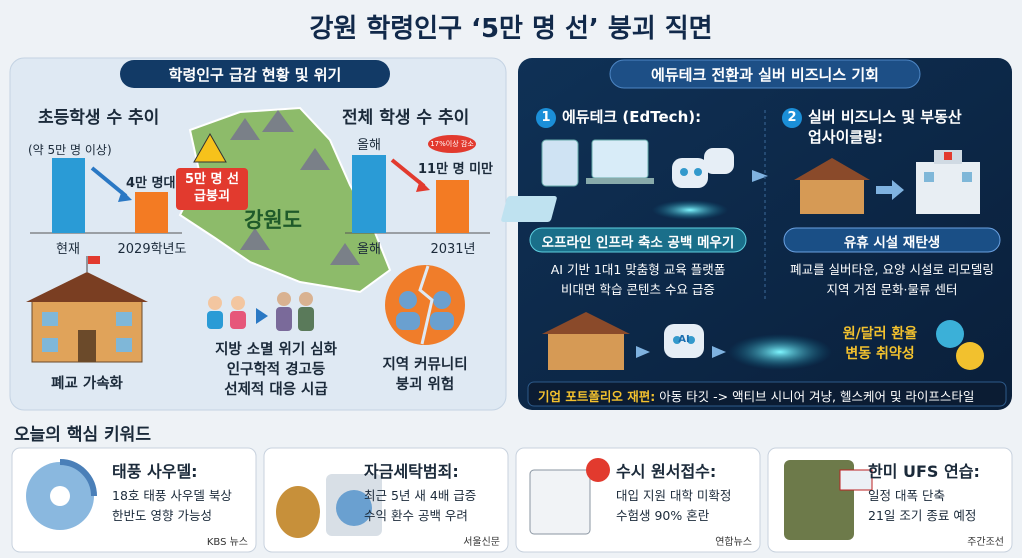  Describe the element at coordinates (68, 249) in the screenshot. I see `category: 현재` at that location.